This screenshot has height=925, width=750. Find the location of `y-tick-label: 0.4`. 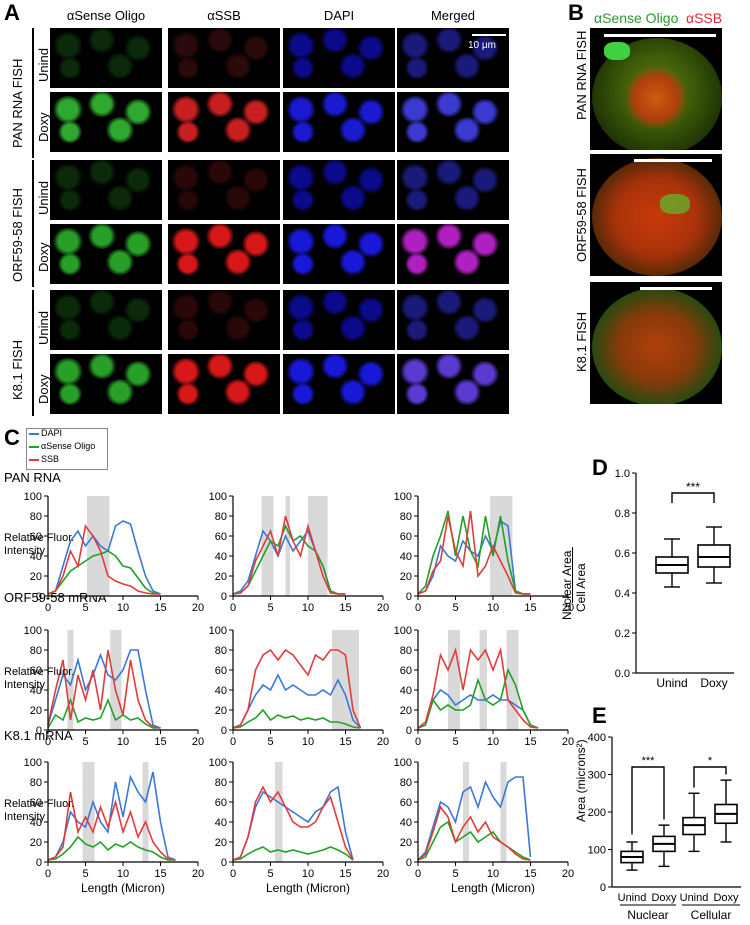

y-tick-label: 0.4 is located at coordinates (622, 594).